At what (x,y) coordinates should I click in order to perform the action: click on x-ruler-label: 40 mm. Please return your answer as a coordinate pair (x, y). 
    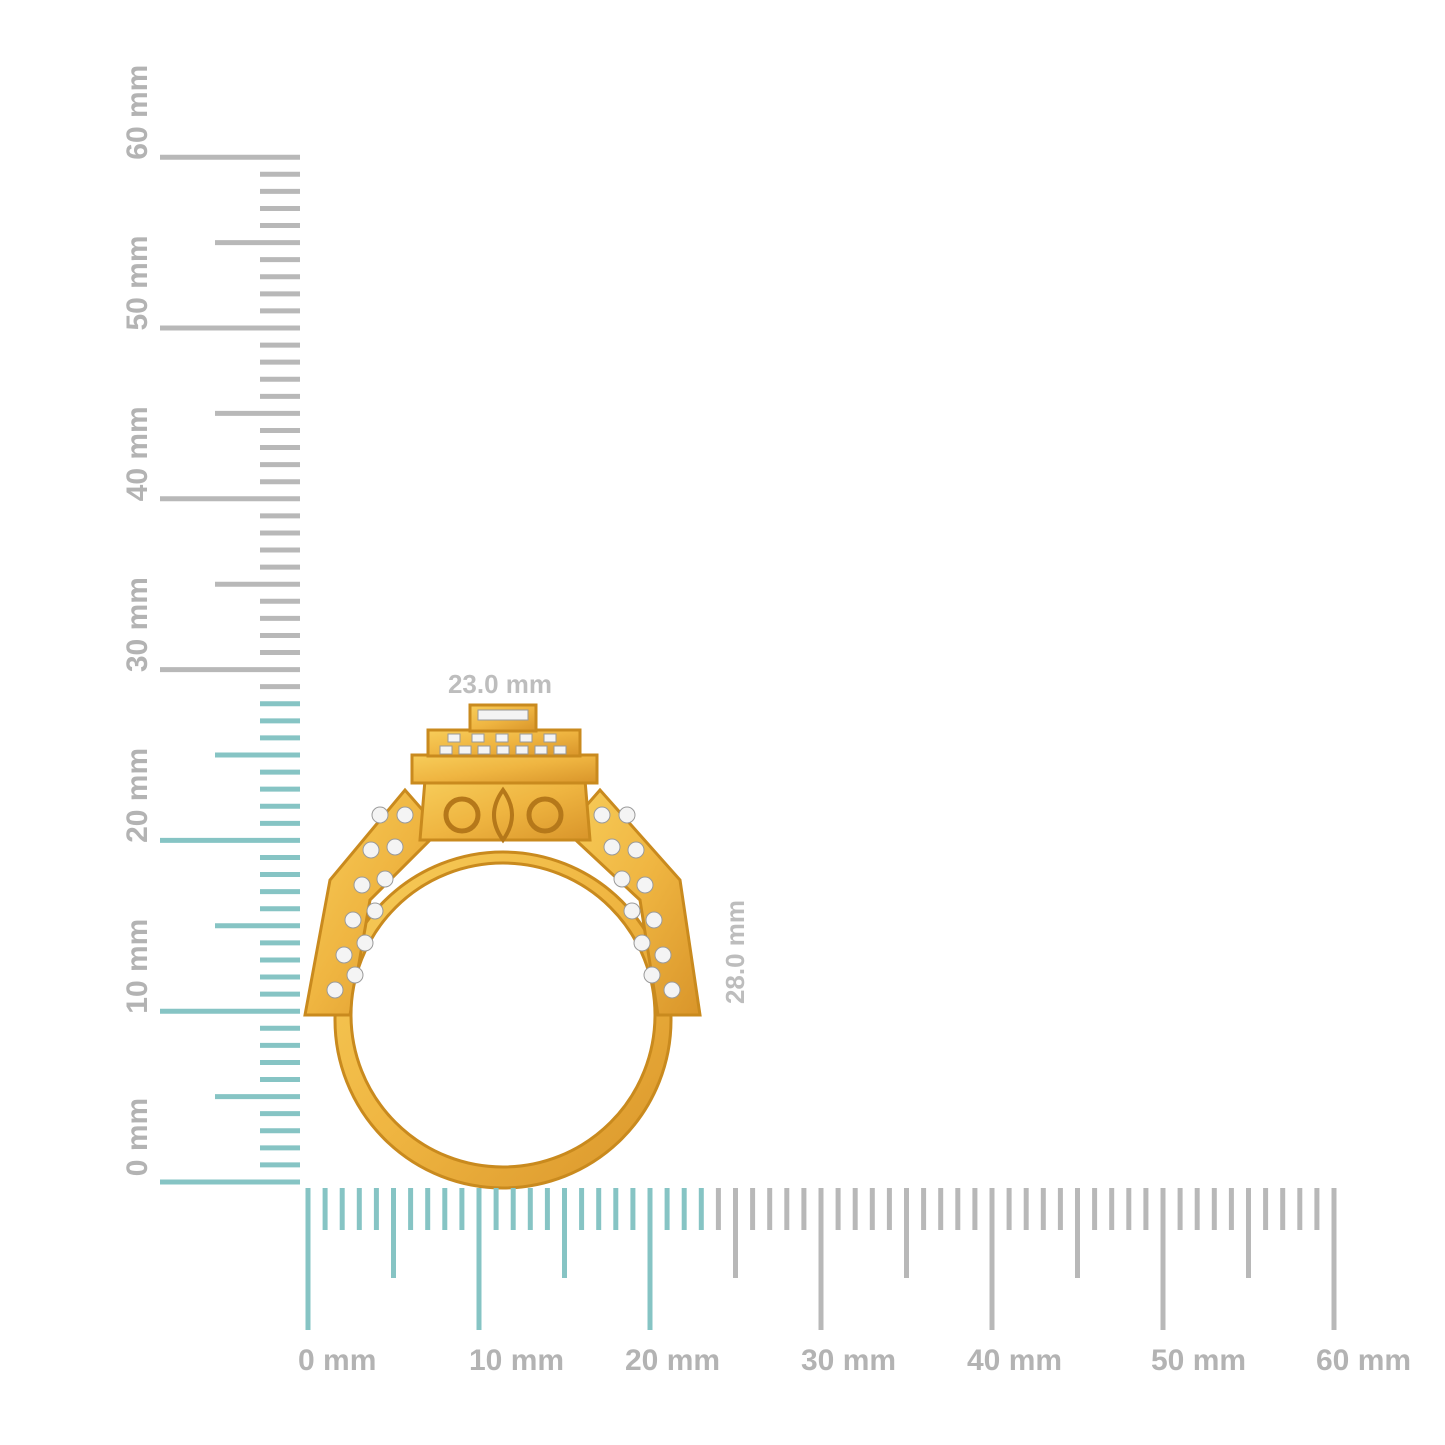
    Looking at the image, I should click on (1014, 1360).